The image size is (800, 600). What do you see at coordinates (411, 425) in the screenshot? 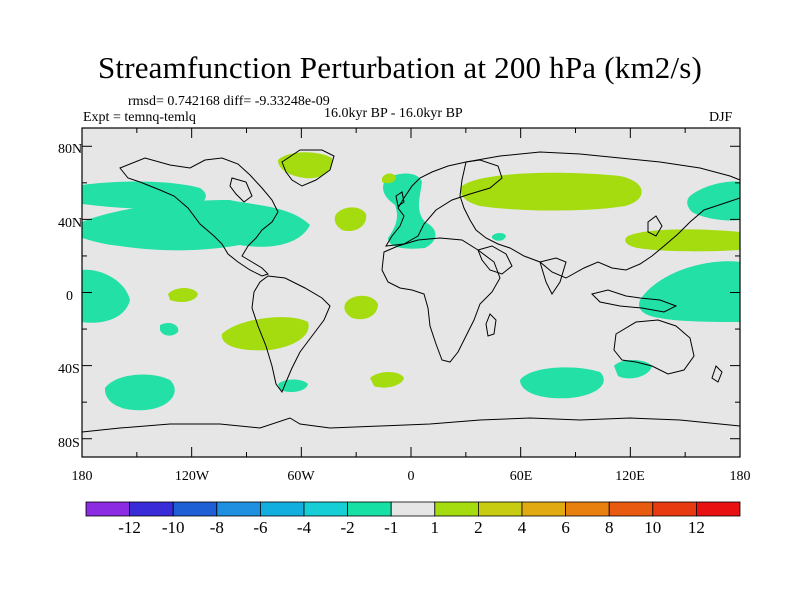
I see `coastline-antarctica` at bounding box center [411, 425].